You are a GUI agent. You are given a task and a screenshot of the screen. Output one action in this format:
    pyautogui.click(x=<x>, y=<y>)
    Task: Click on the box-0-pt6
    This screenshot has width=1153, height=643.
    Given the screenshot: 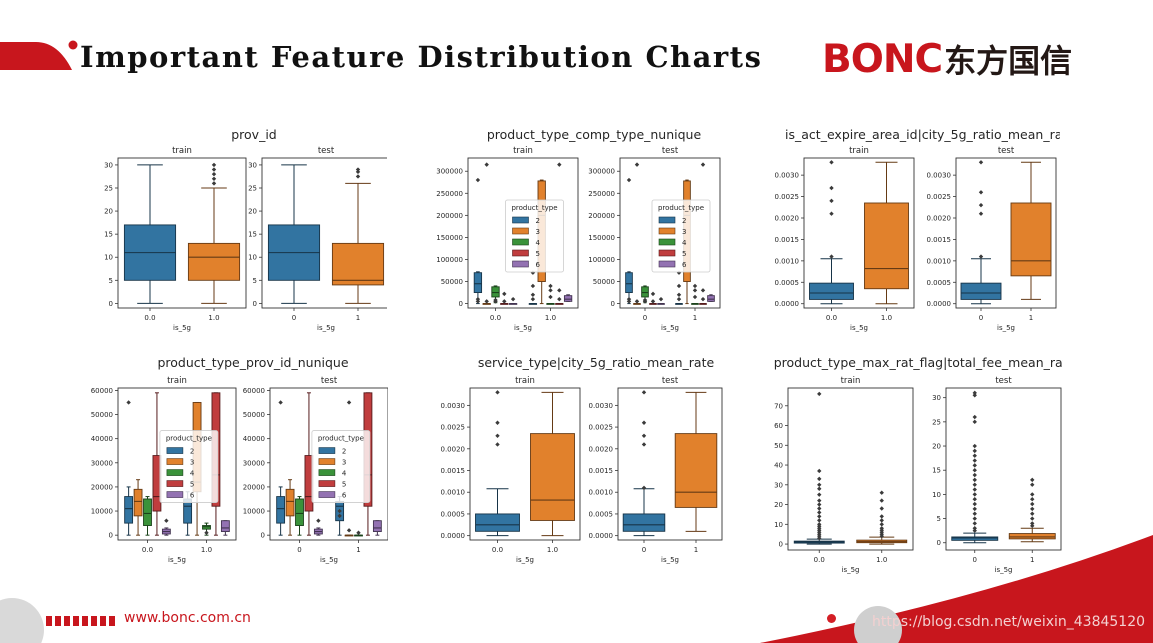 What is the action you would take?
    pyautogui.click(x=661, y=300)
    